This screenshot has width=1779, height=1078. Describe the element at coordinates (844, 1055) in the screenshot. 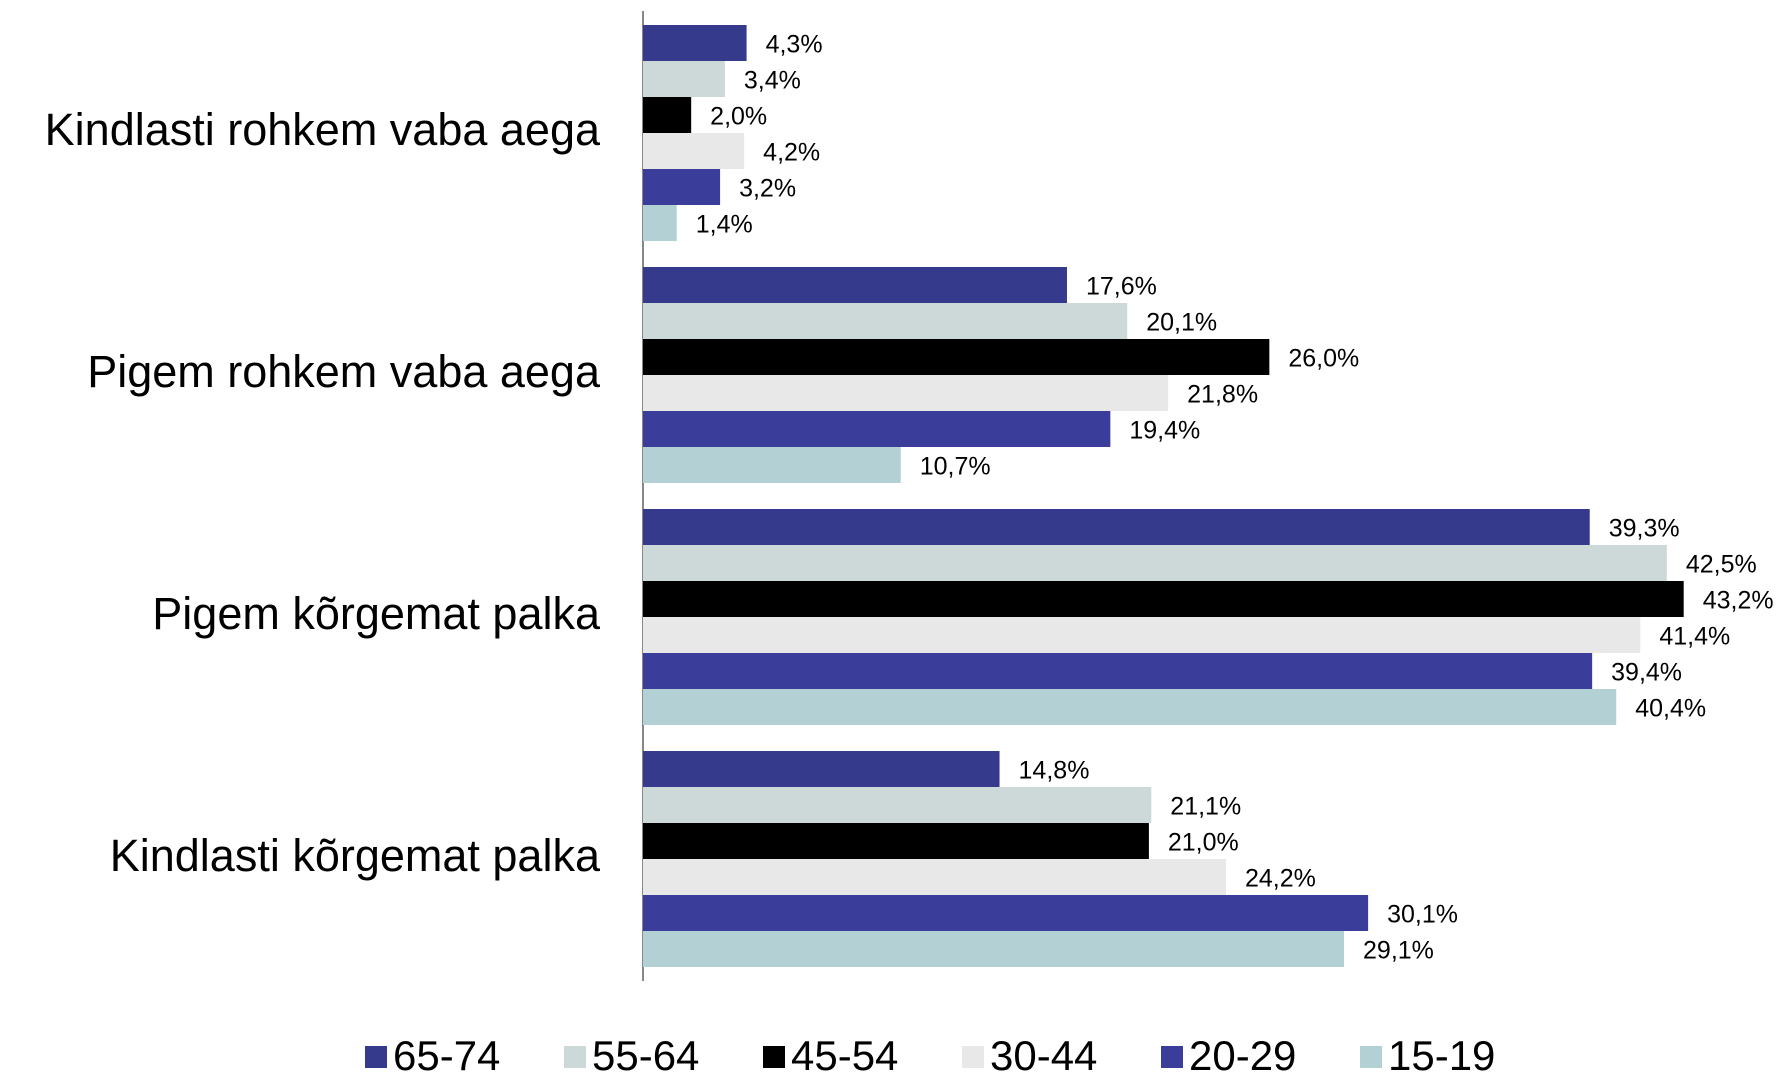

I see `legend-label: 45-54` at that location.